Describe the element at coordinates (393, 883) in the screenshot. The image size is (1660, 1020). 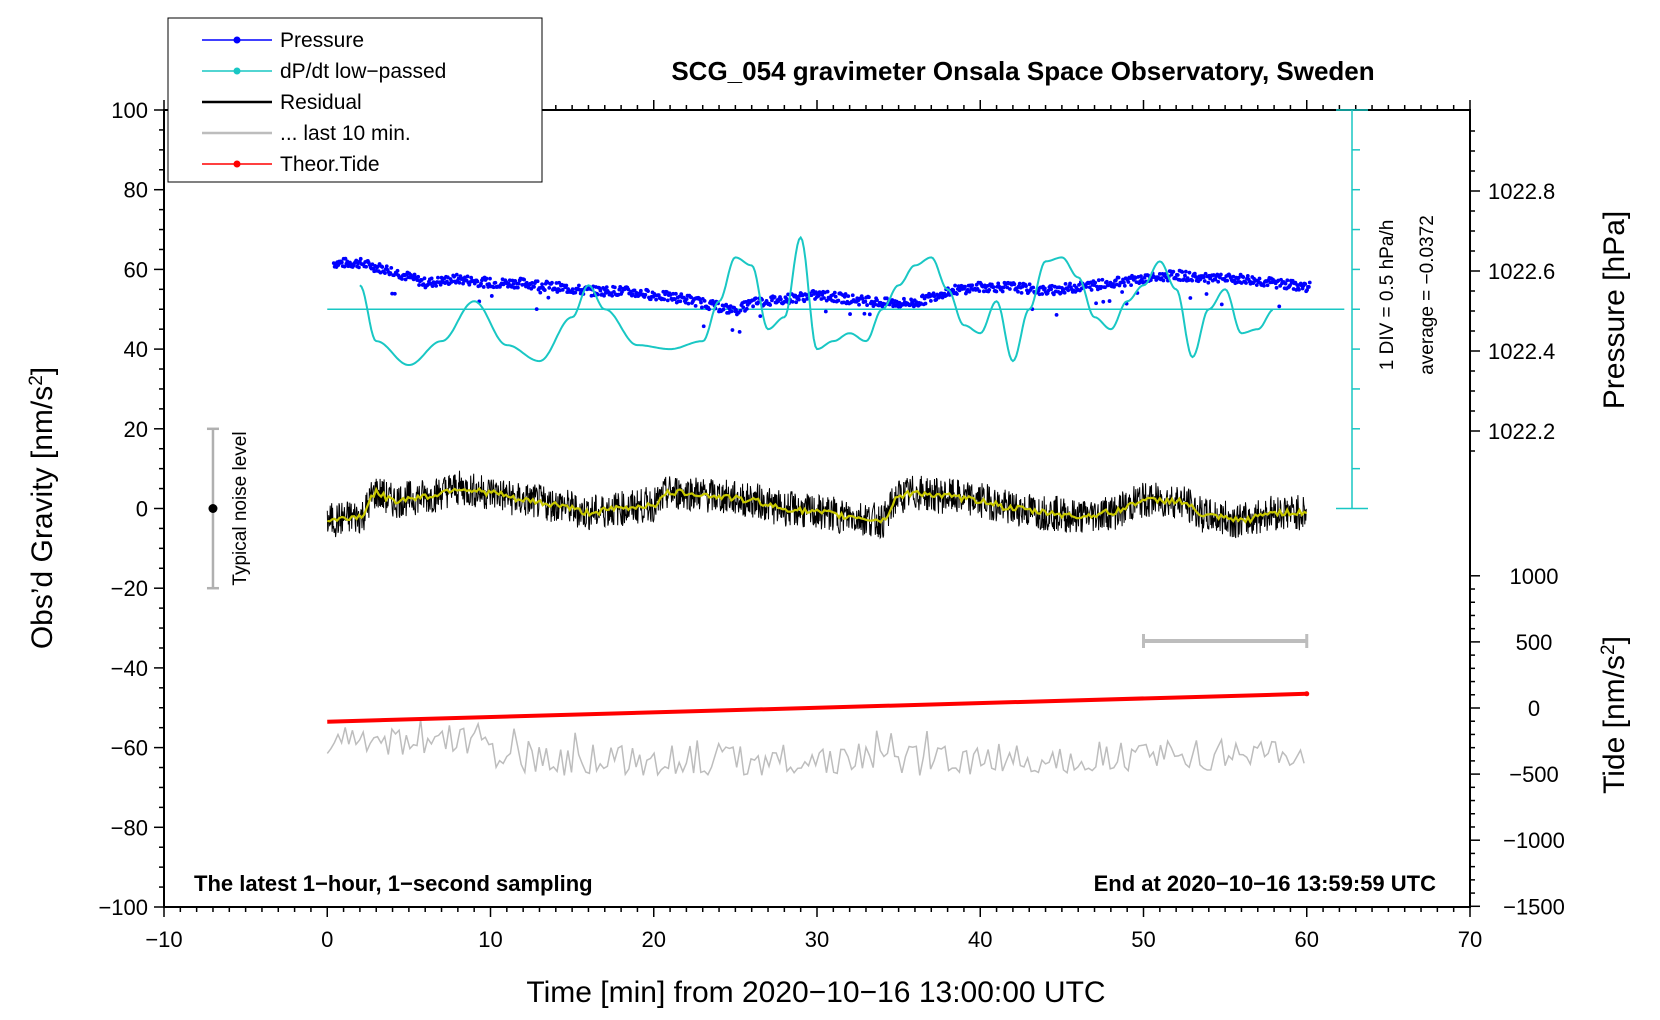
I see `note-left: The latest 1−hour, 1−second sampling` at that location.